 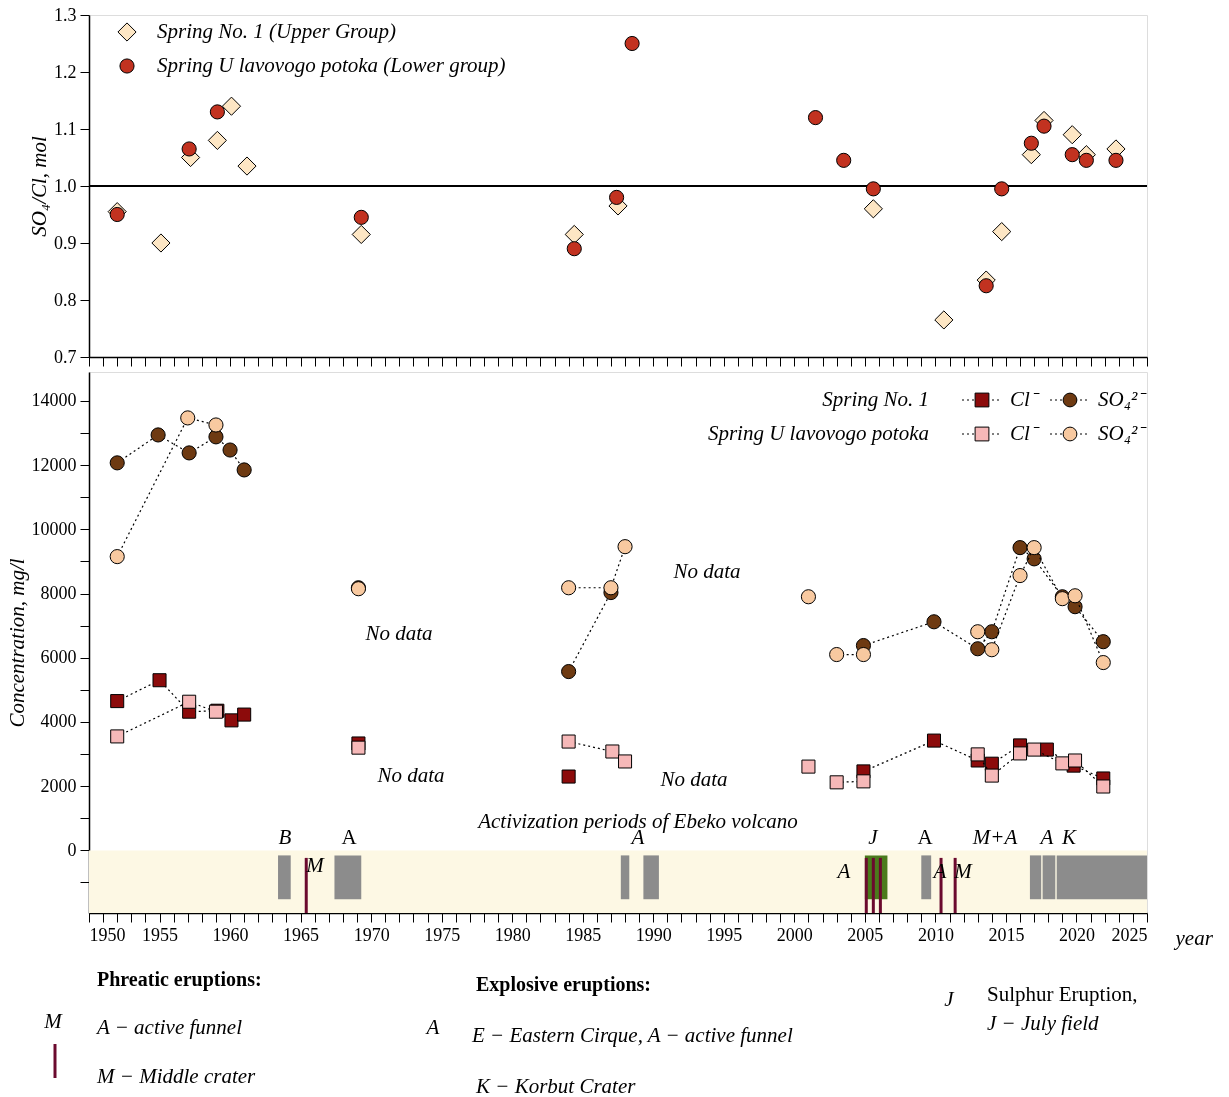 I want to click on text: J − July field, so click(x=1043, y=1023).